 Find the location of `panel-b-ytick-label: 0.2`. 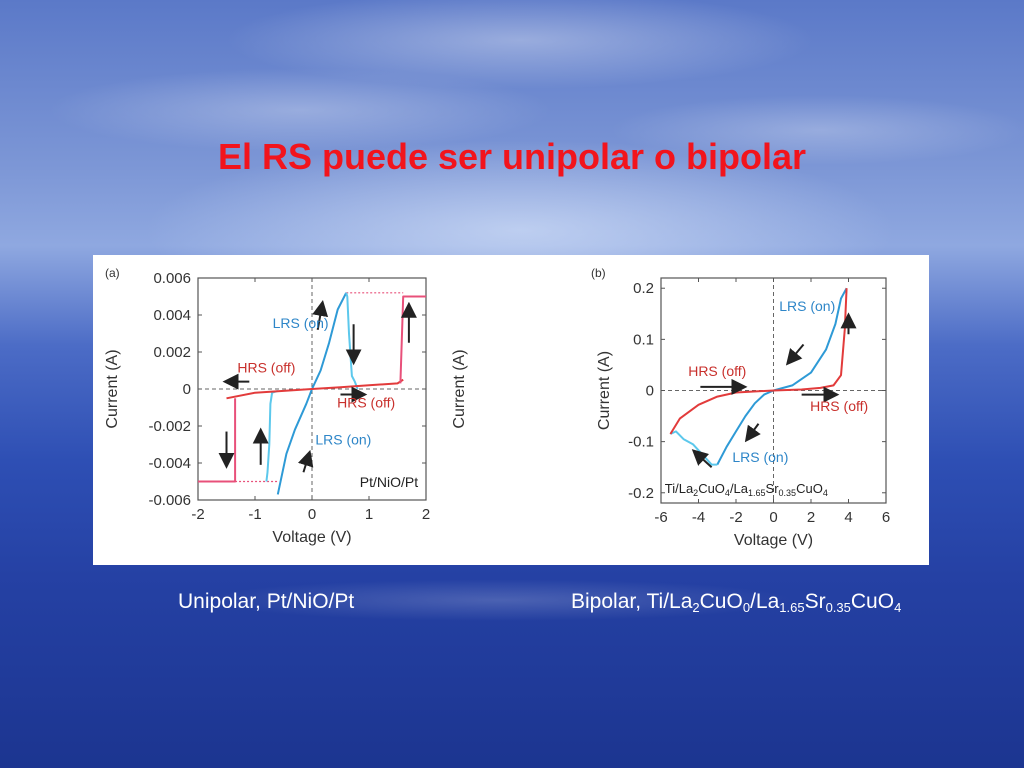

panel-b-ytick-label: 0.2 is located at coordinates (643, 288).